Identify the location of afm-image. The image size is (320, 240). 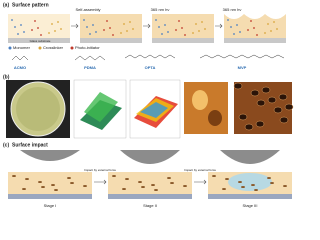
(206, 108).